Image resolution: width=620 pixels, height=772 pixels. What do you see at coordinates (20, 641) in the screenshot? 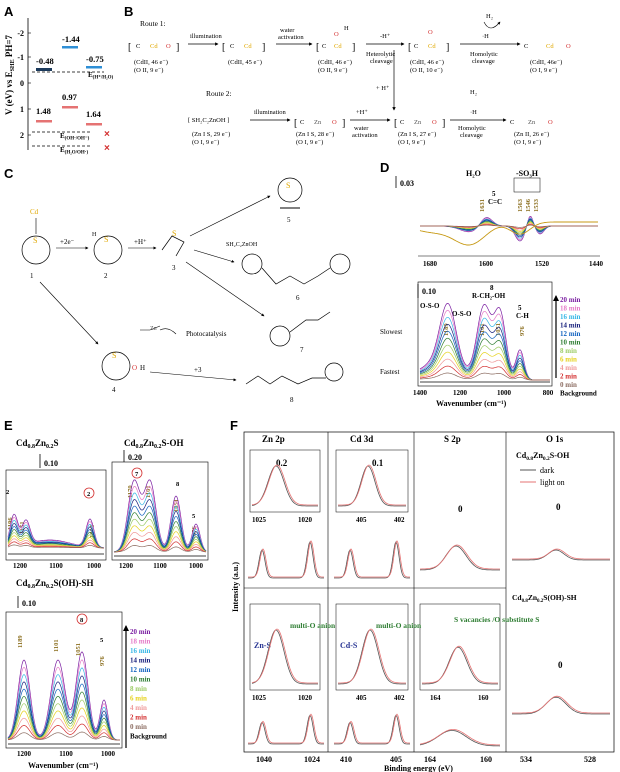
I see `e-peak: 1189` at bounding box center [20, 641].